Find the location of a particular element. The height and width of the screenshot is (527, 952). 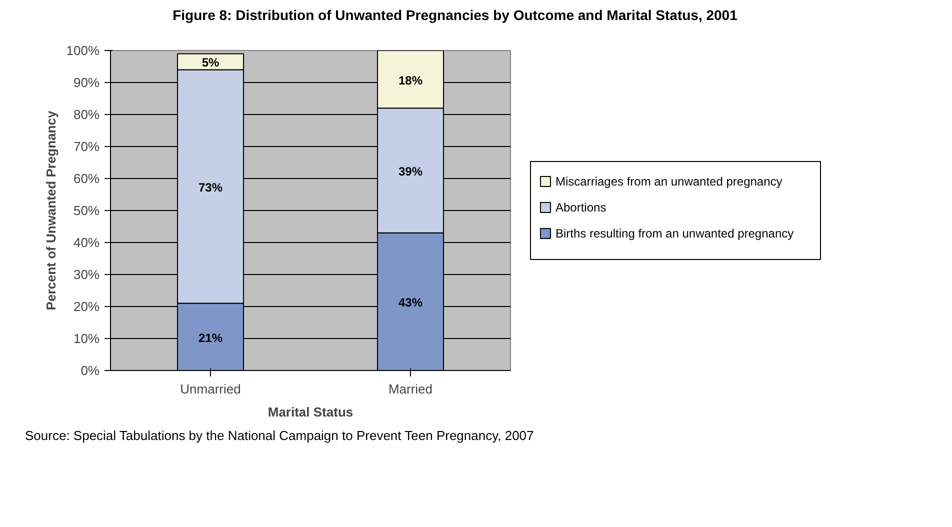

y-tick-label: 70% is located at coordinates (86, 146).